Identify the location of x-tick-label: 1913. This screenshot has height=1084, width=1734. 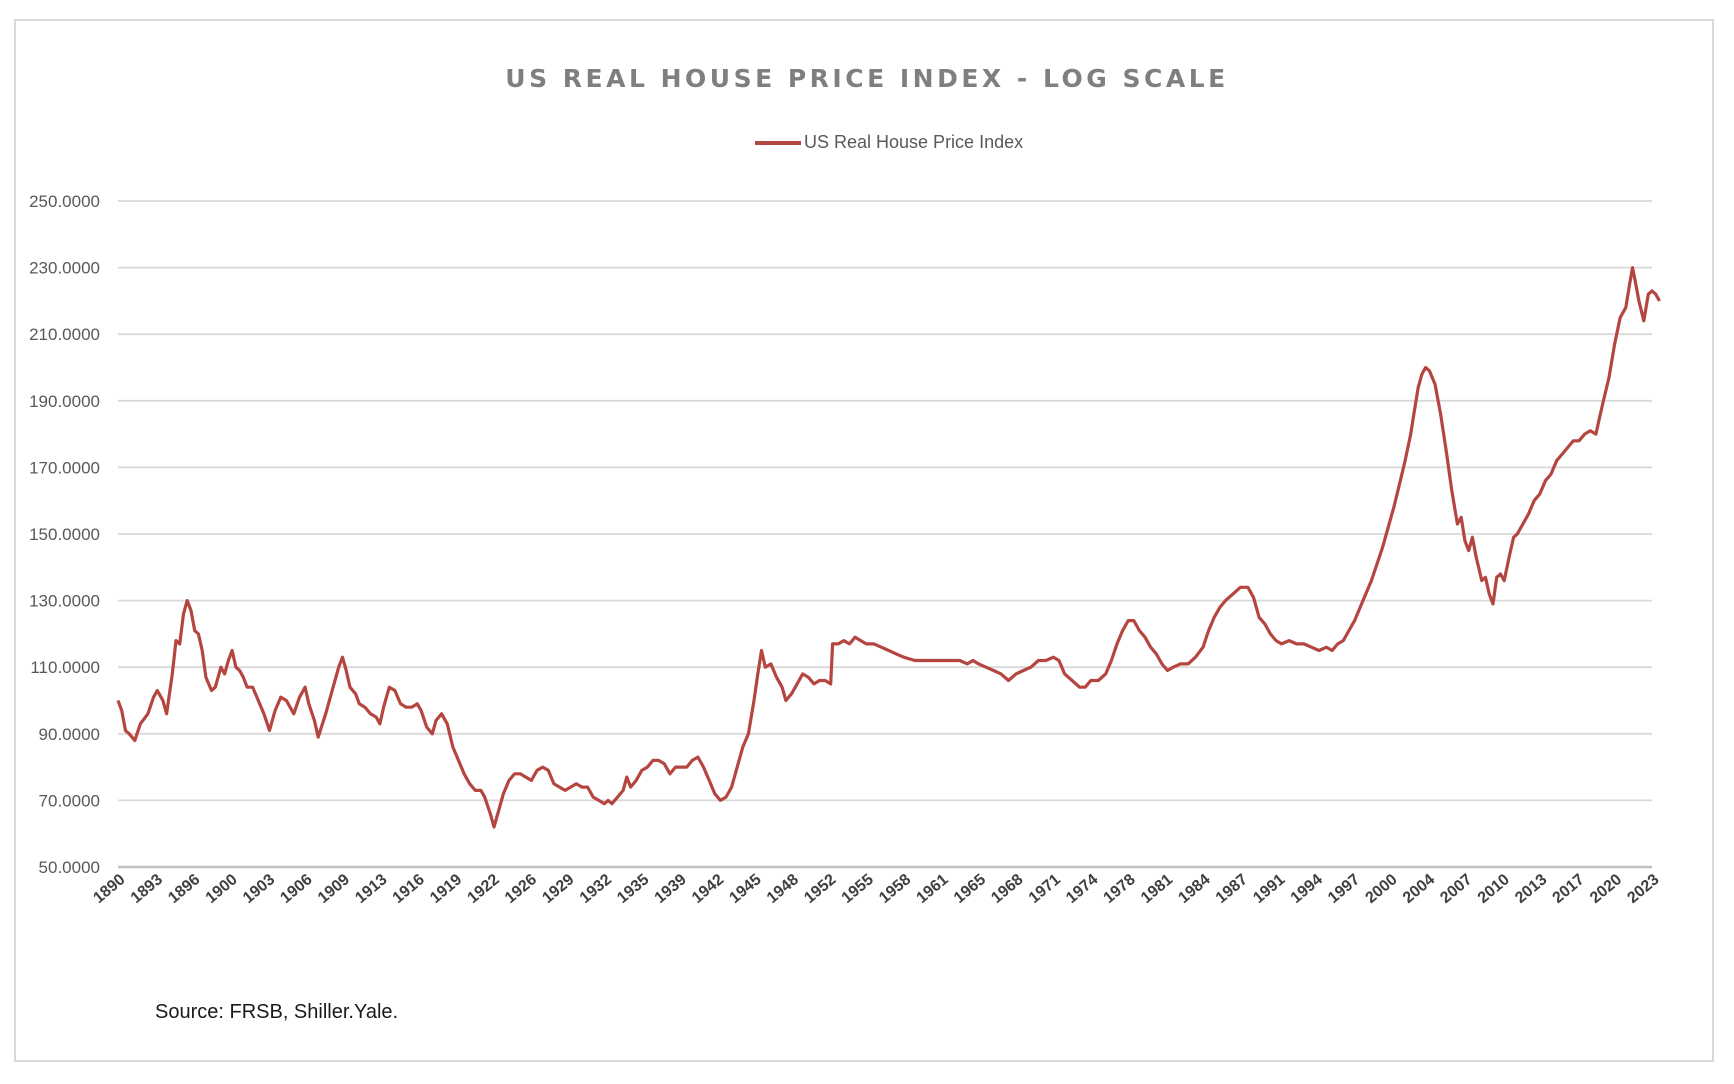
(371, 889).